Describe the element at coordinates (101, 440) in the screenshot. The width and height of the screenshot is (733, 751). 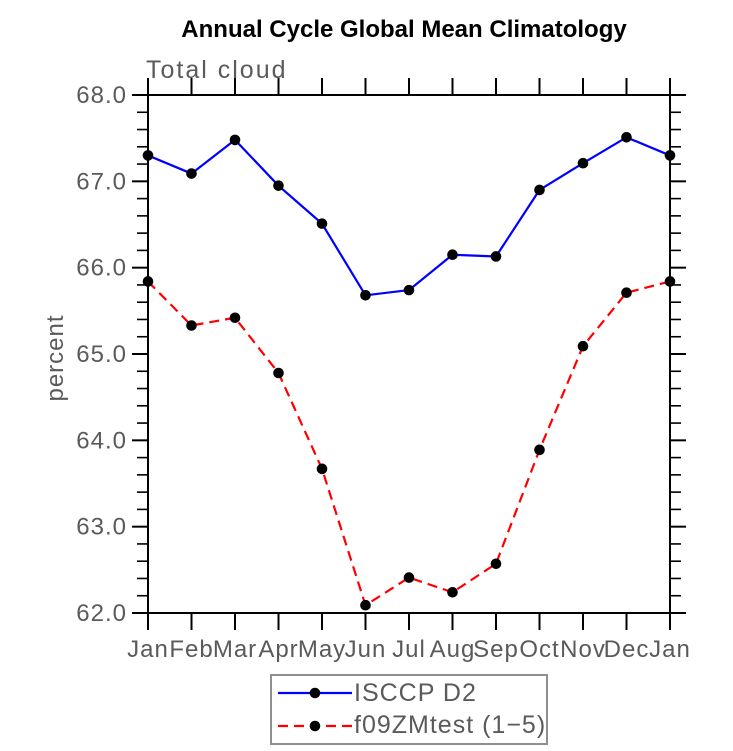
I see `y-tick-label: 64.0` at that location.